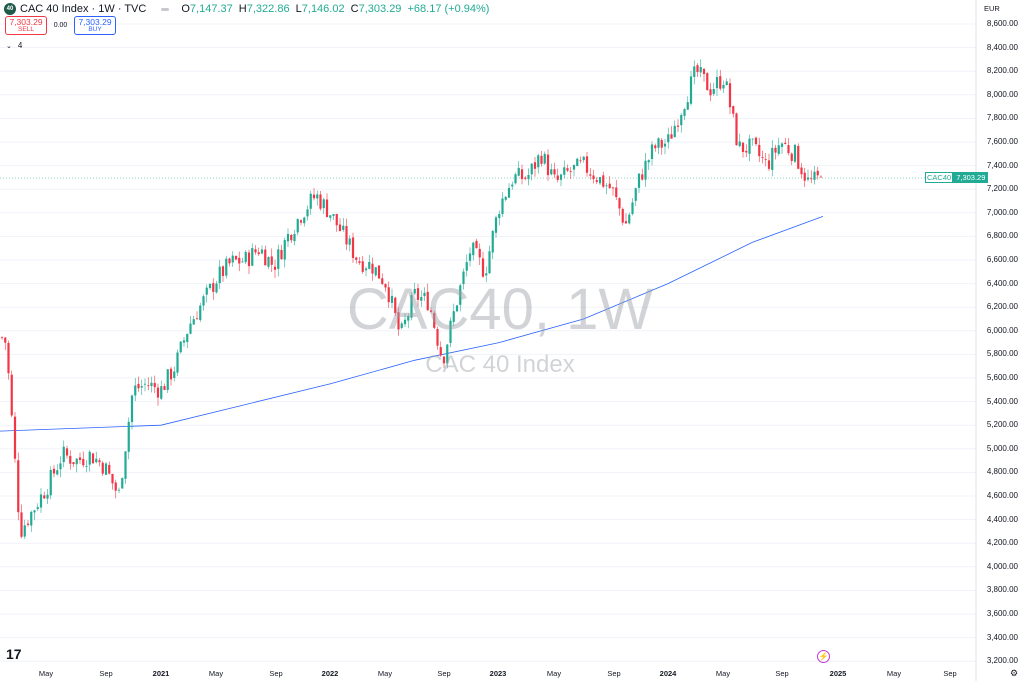 The image size is (1024, 681). What do you see at coordinates (500, 364) in the screenshot?
I see `watermark-name: CAC 40 Index` at bounding box center [500, 364].